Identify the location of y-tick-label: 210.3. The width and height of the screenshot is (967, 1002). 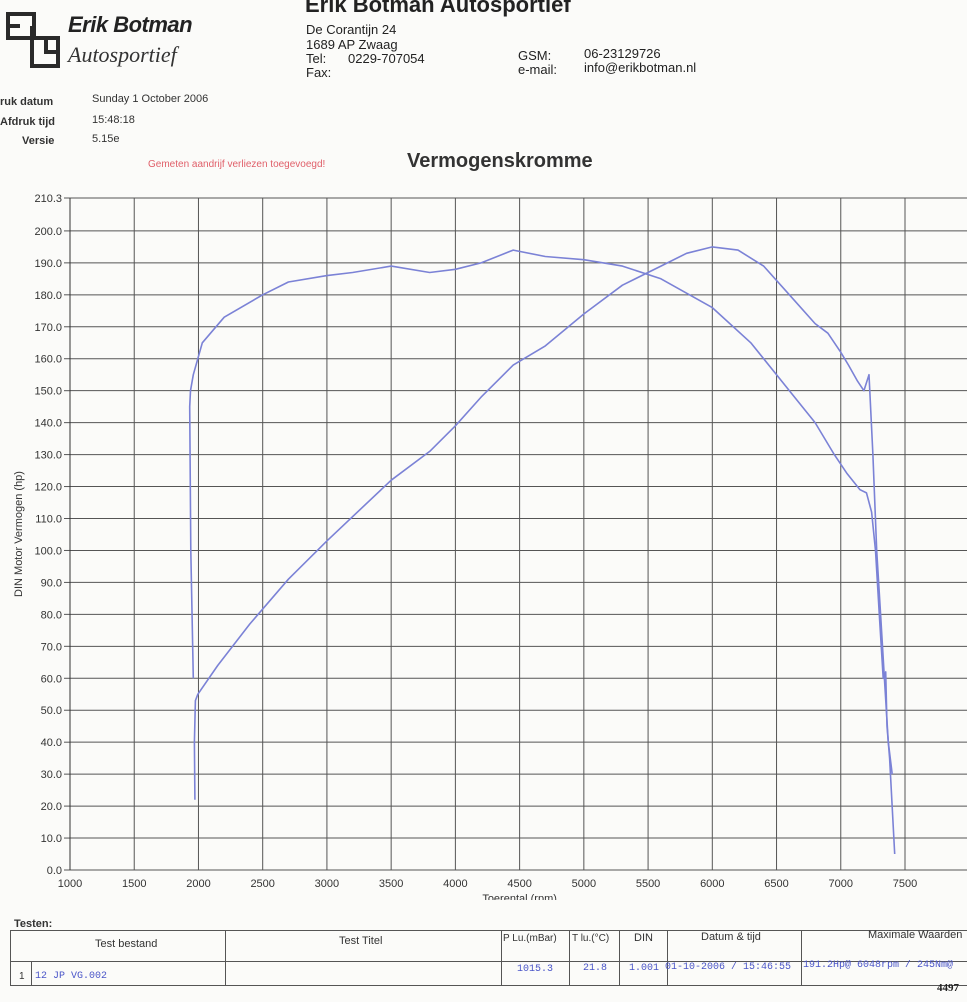
(48, 199).